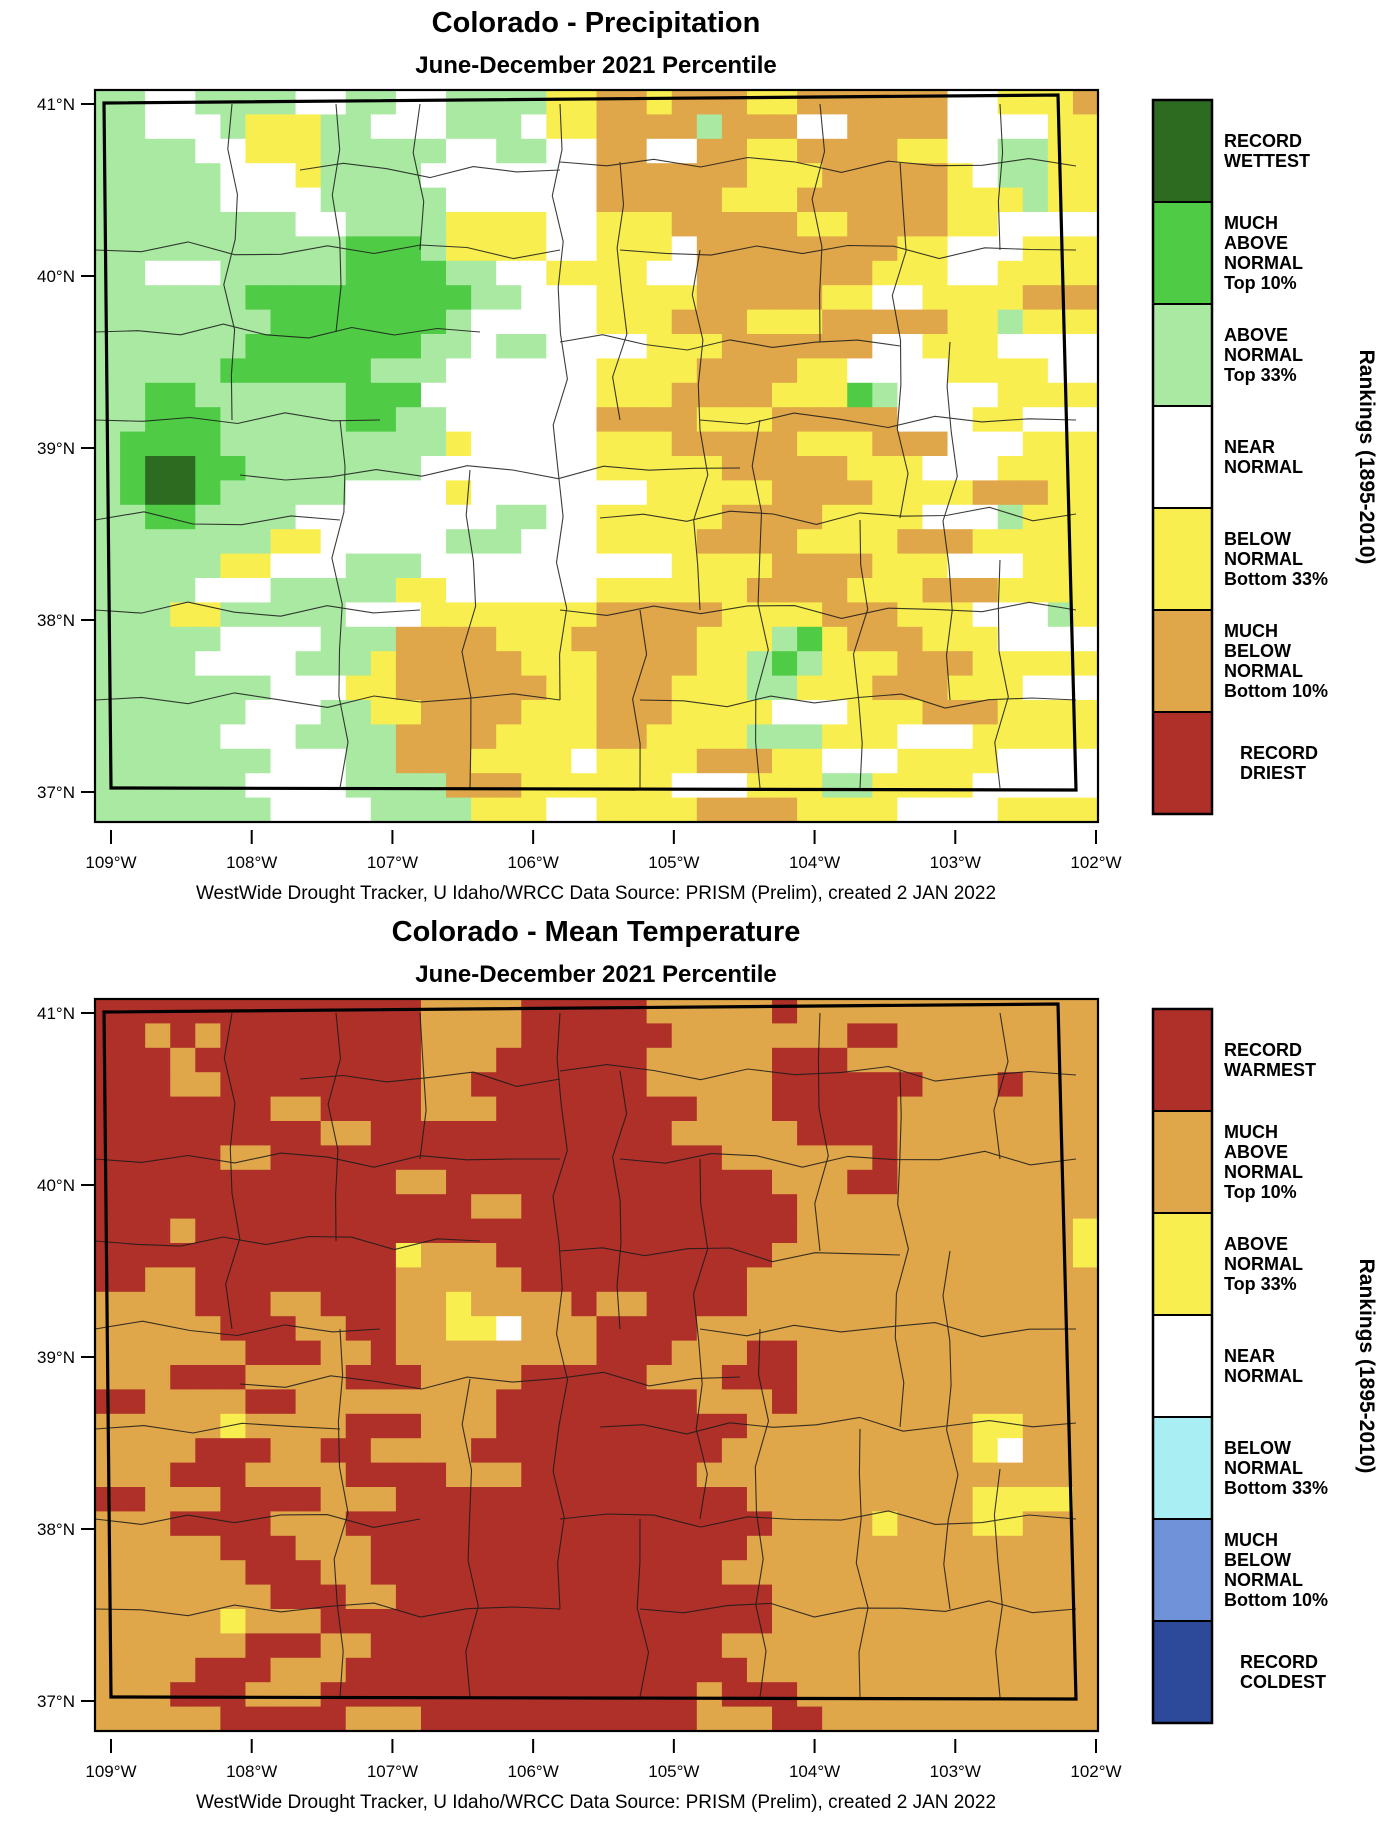  Describe the element at coordinates (1283, 1672) in the screenshot. I see `legend-item-label: RECORD COLDEST` at that location.